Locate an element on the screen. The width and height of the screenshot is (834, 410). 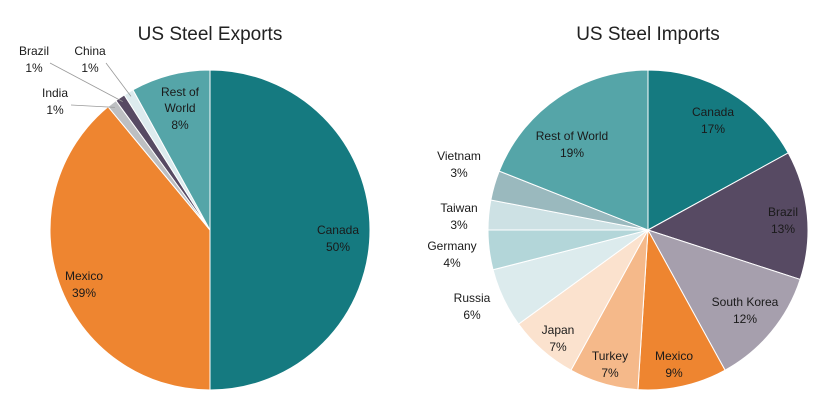
imports-label-rest-of-world: Rest of World 19% is located at coordinates (572, 144).